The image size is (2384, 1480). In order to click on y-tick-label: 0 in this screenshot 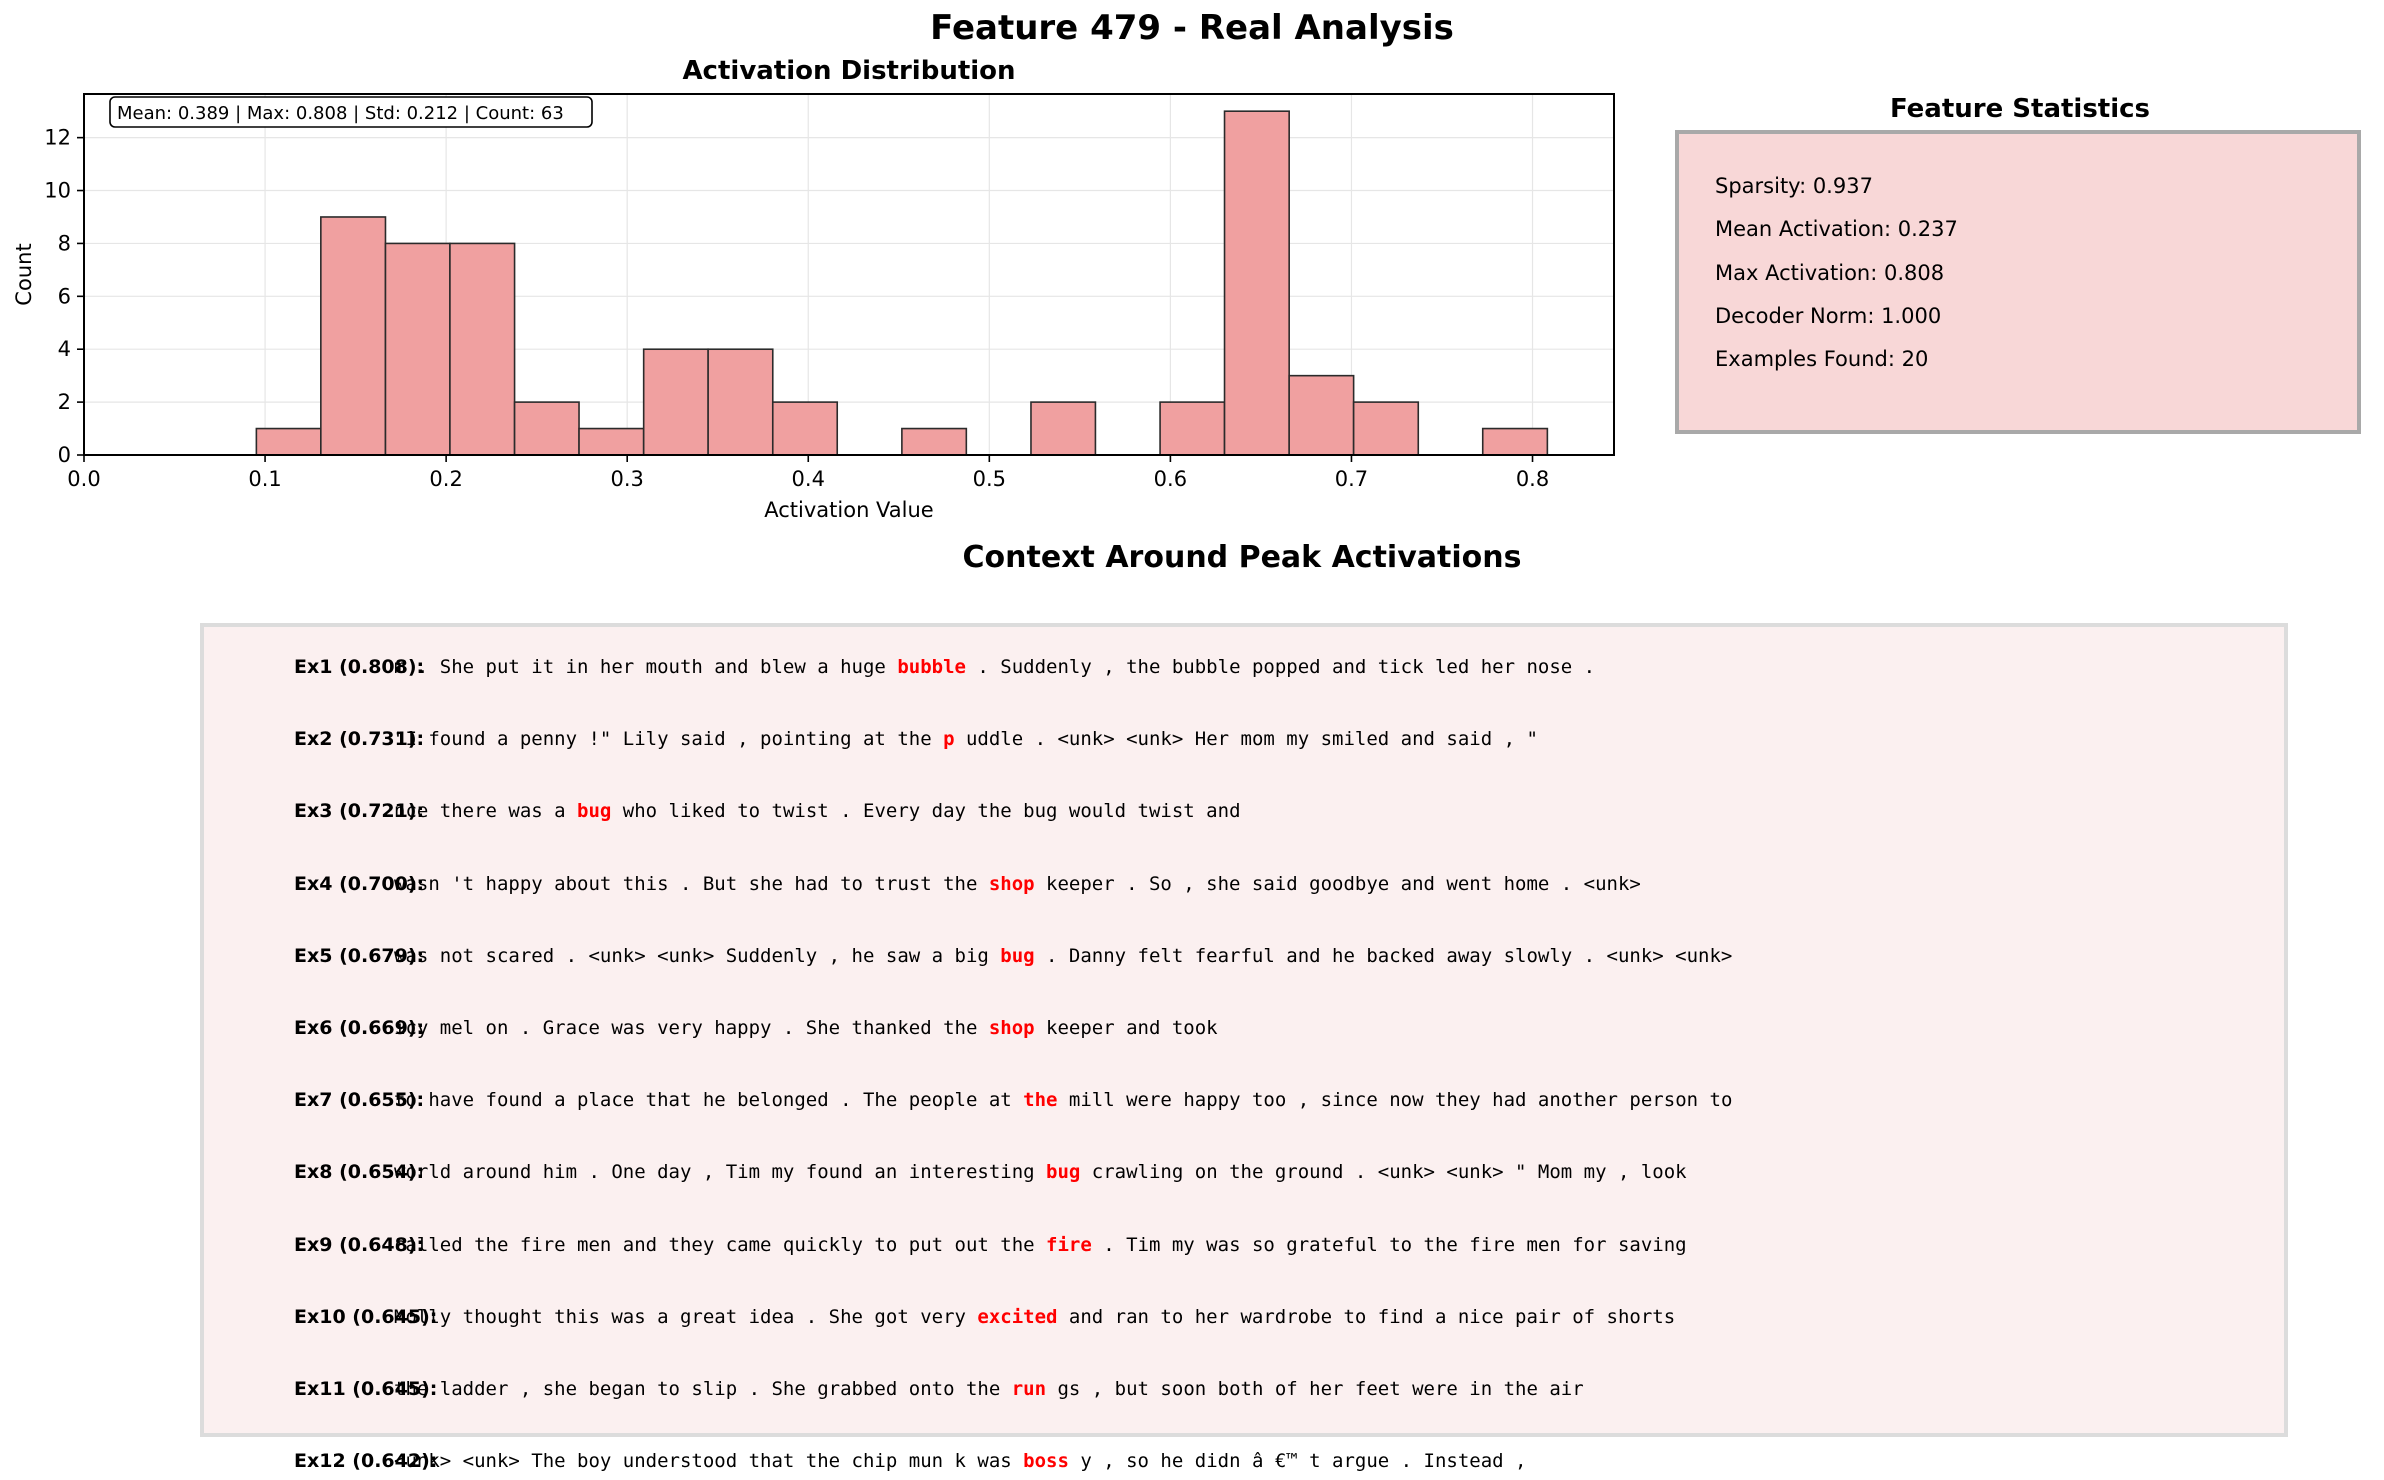, I will do `click(64, 455)`.